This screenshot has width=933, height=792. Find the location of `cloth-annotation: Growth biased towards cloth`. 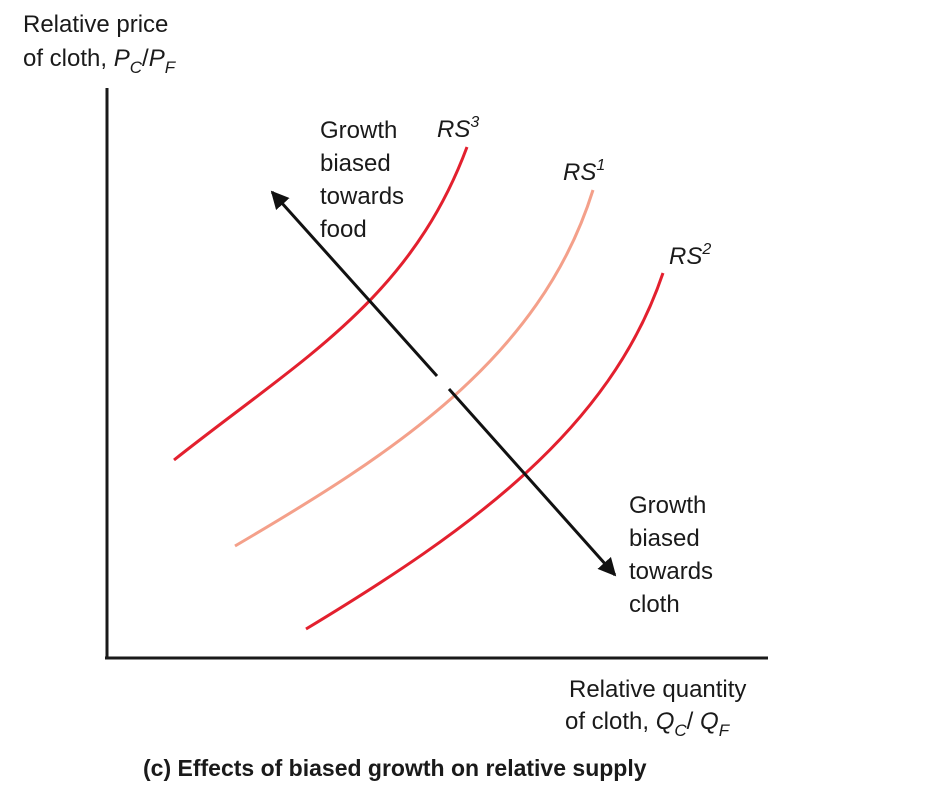

cloth-annotation: Growth biased towards cloth is located at coordinates (674, 555).